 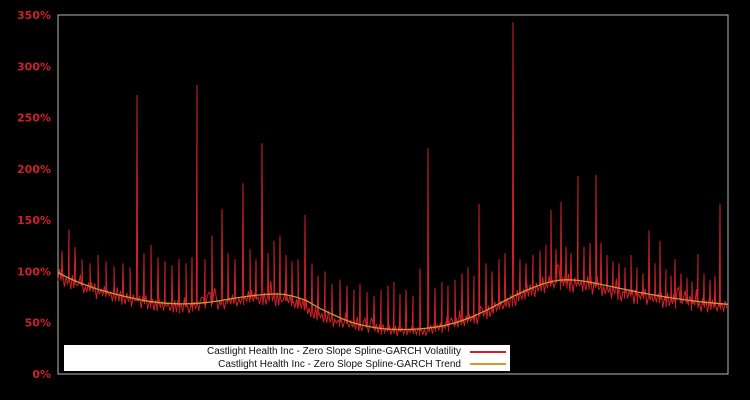 What do you see at coordinates (34, 220) in the screenshot?
I see `y-axis-tick-label: 150%` at bounding box center [34, 220].